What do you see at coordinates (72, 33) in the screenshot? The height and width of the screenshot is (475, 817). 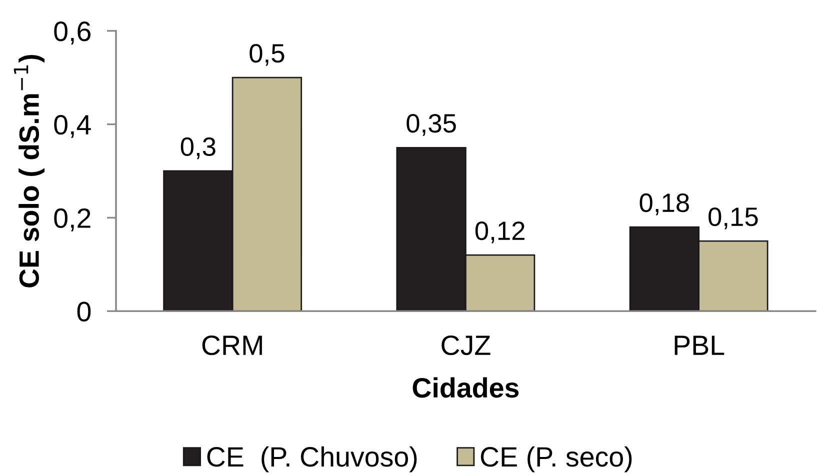 I see `y-tick-label: 0,6` at bounding box center [72, 33].